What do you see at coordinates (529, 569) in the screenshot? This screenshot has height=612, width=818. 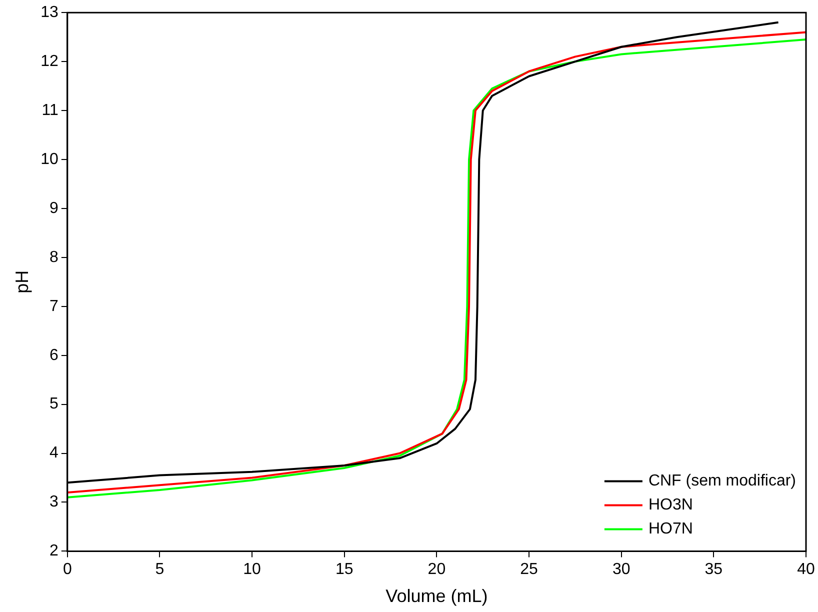 I see `x-tick-label: 25` at bounding box center [529, 569].